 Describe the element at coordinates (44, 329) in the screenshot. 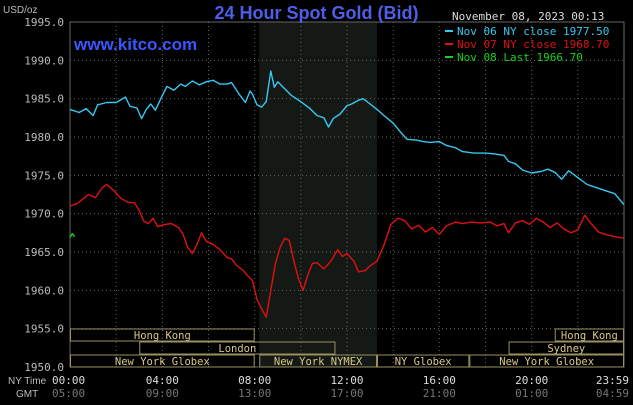

I see `y-tick-label: 1955.0` at that location.